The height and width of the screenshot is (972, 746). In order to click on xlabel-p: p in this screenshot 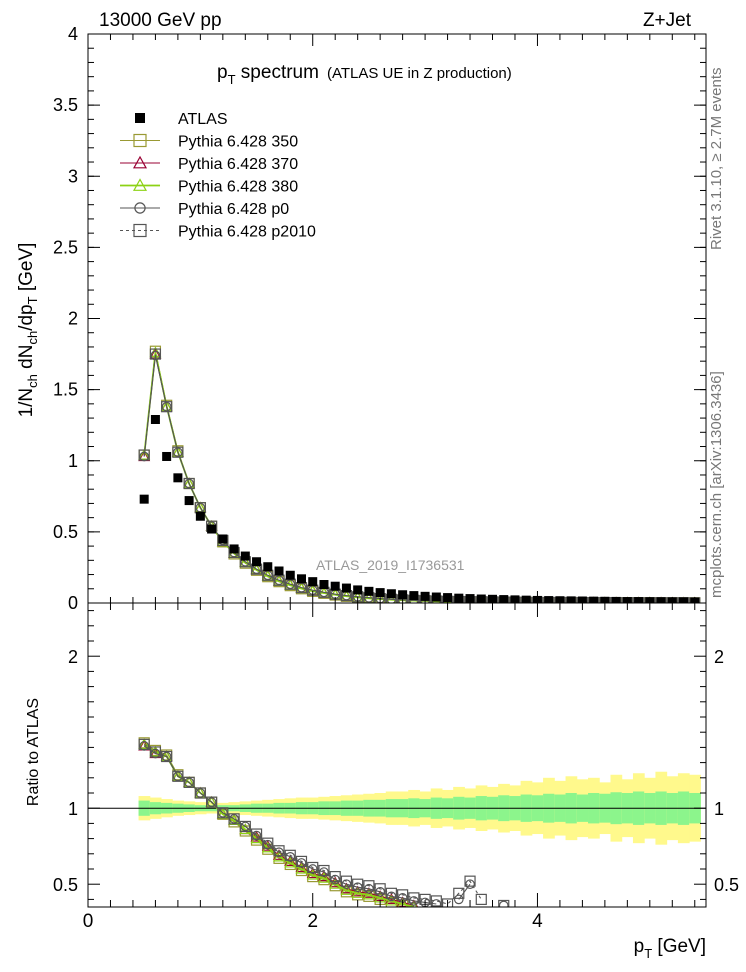, I will do `click(639, 946)`.